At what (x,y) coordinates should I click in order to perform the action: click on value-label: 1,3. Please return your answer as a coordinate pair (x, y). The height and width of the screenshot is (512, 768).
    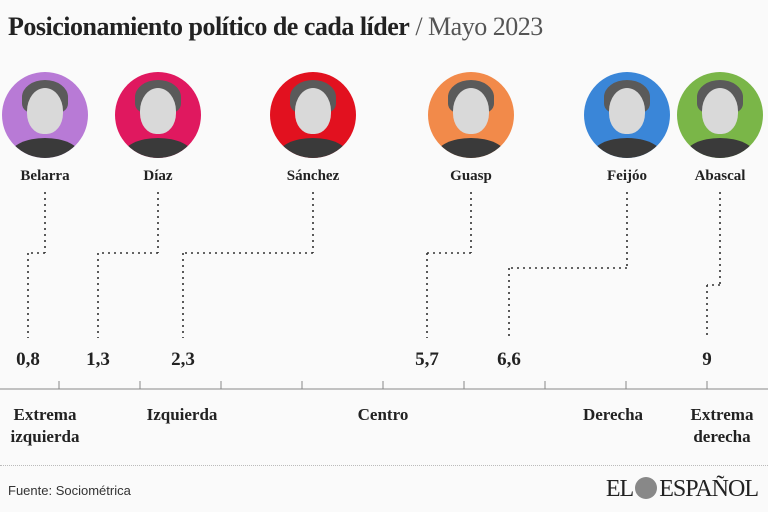
    Looking at the image, I should click on (98, 359).